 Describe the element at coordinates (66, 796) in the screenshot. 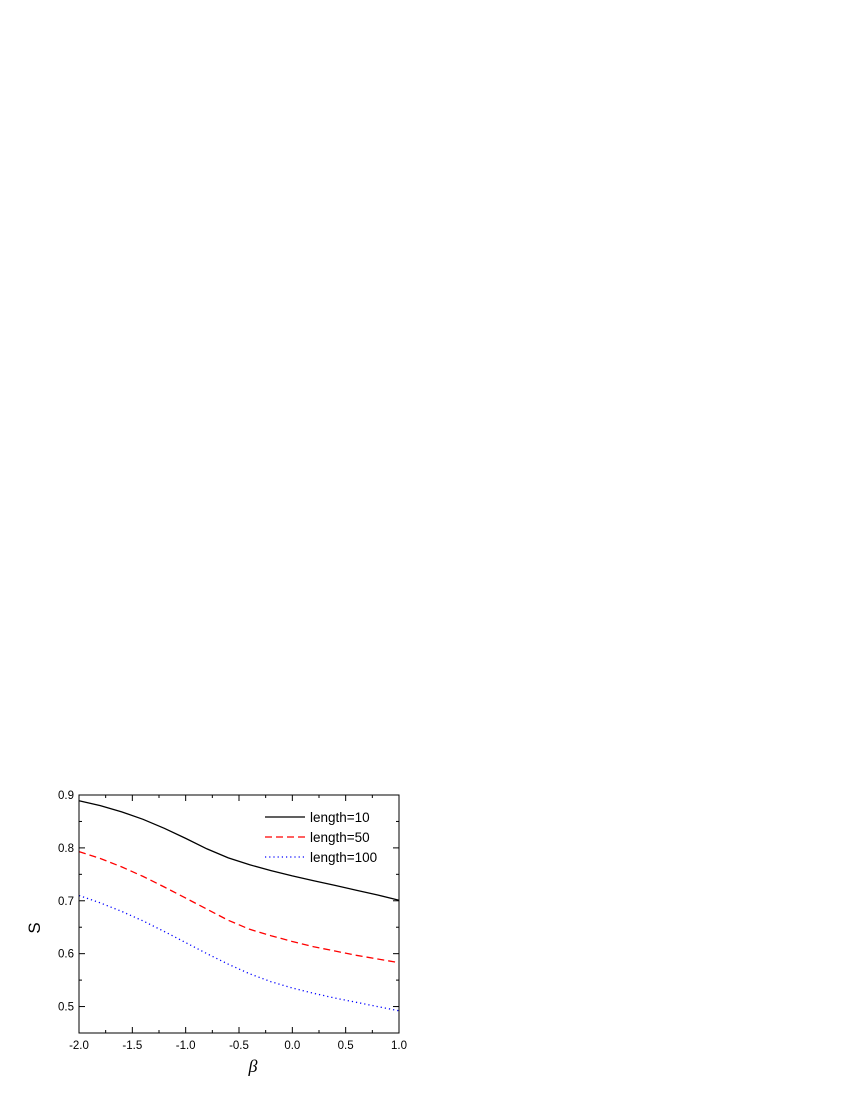

I see `y-tick-label: 0.9` at that location.